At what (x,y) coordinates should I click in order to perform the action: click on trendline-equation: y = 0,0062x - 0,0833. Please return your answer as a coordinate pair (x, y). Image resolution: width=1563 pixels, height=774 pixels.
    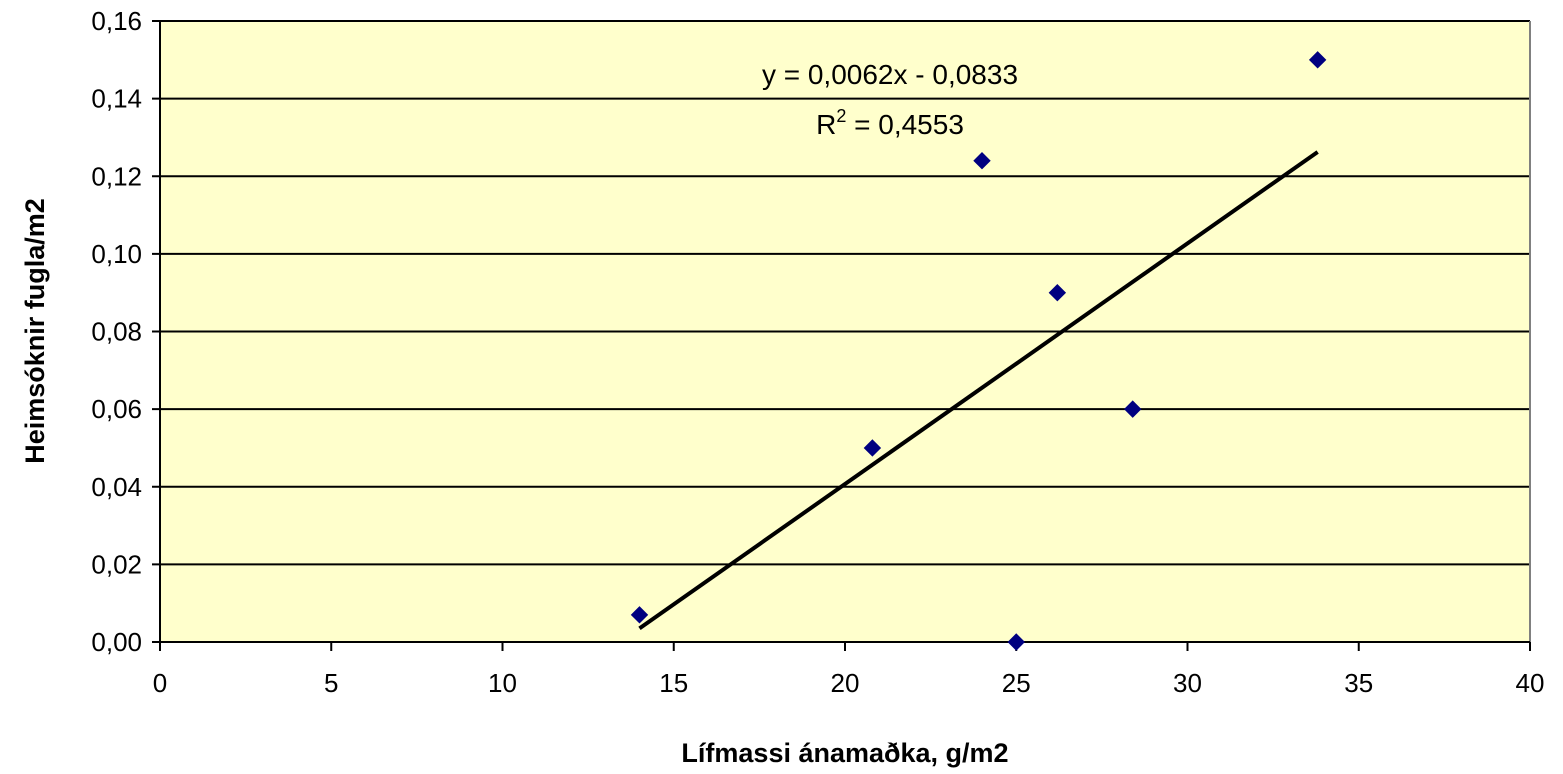
    Looking at the image, I should click on (890, 74).